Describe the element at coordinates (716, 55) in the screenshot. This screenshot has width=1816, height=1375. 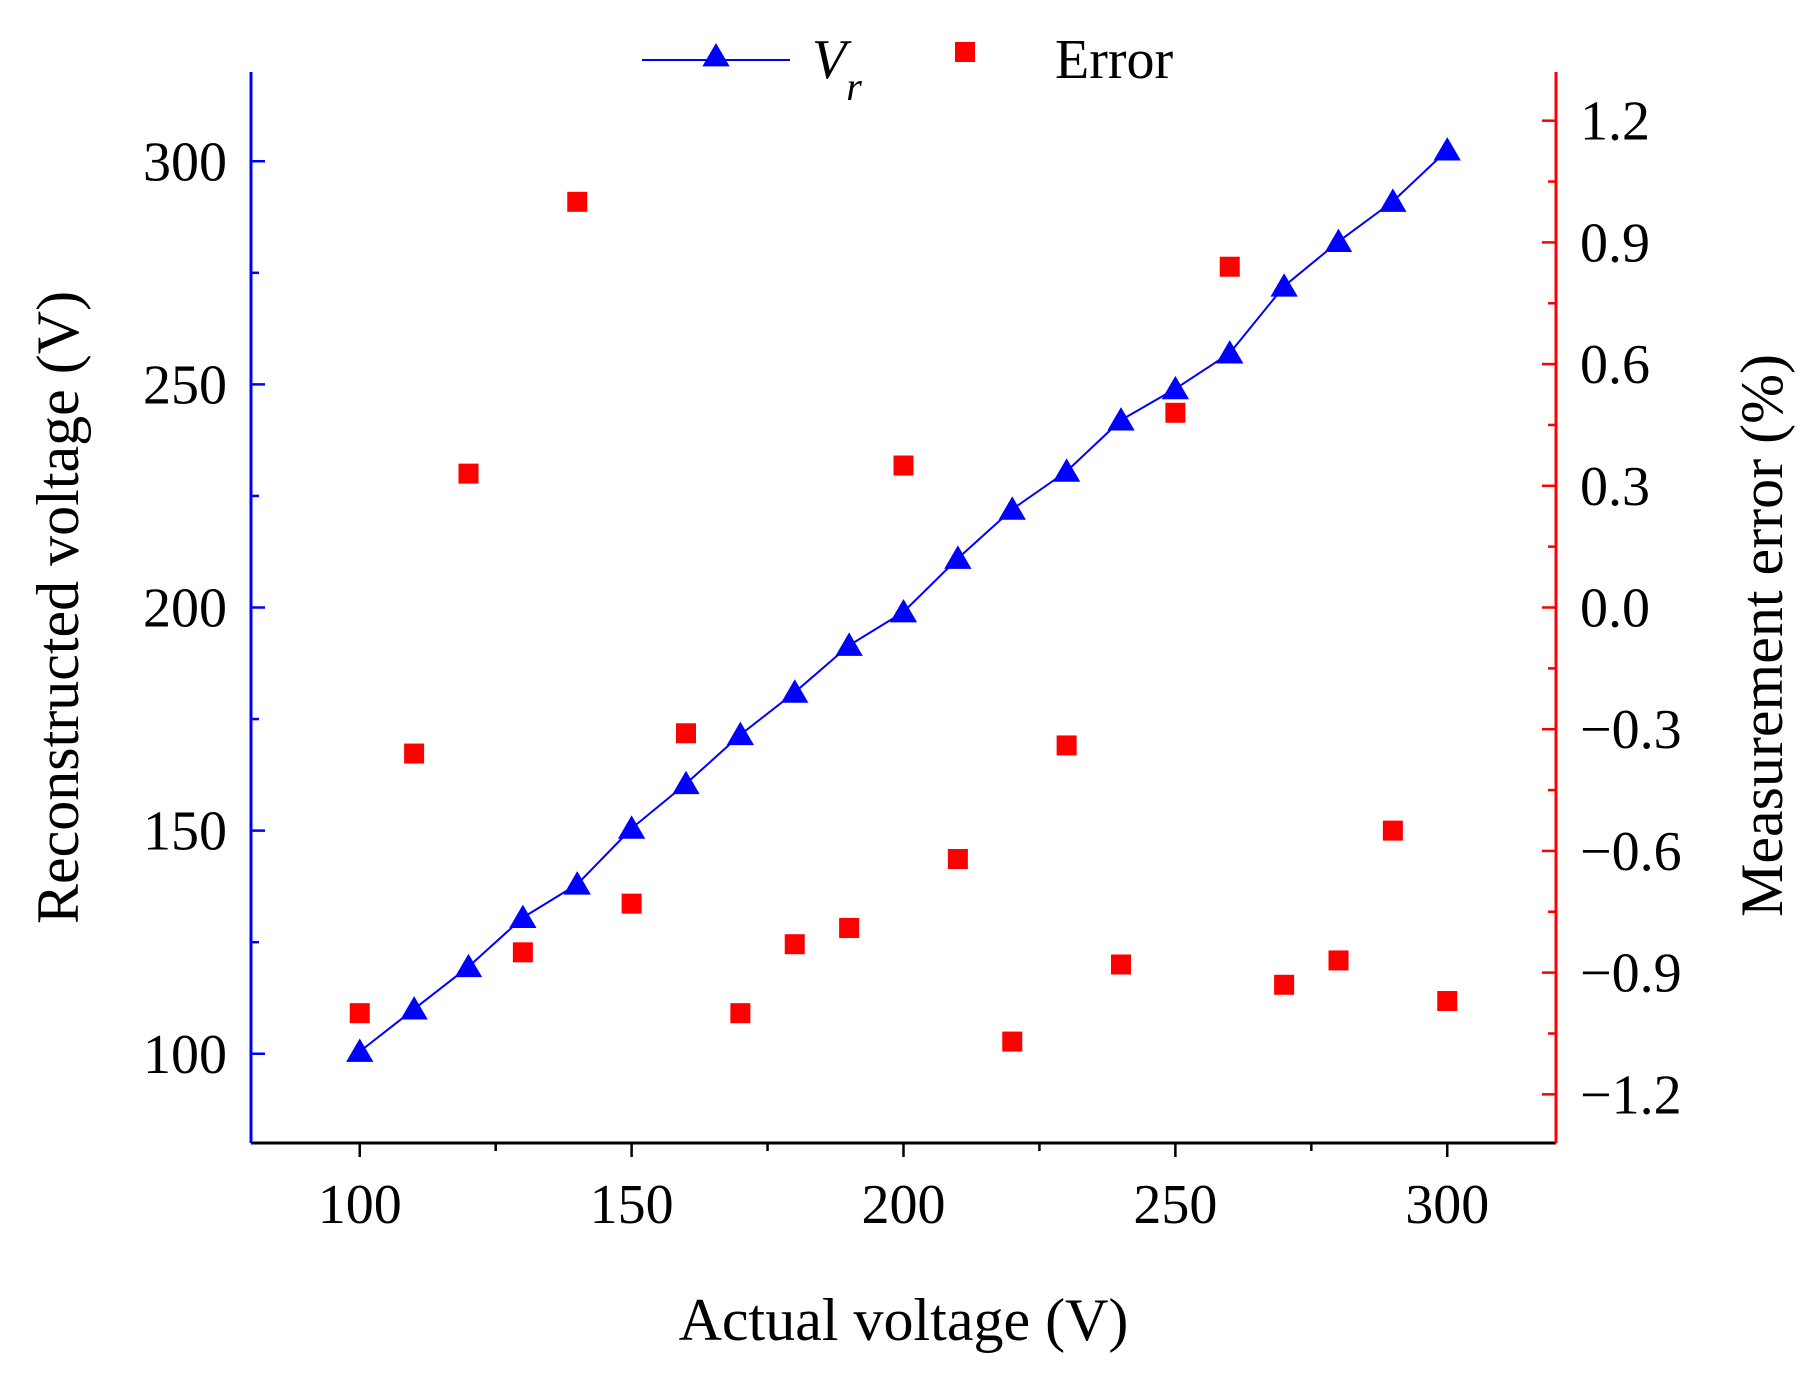
I see `legend-vr-marker` at that location.